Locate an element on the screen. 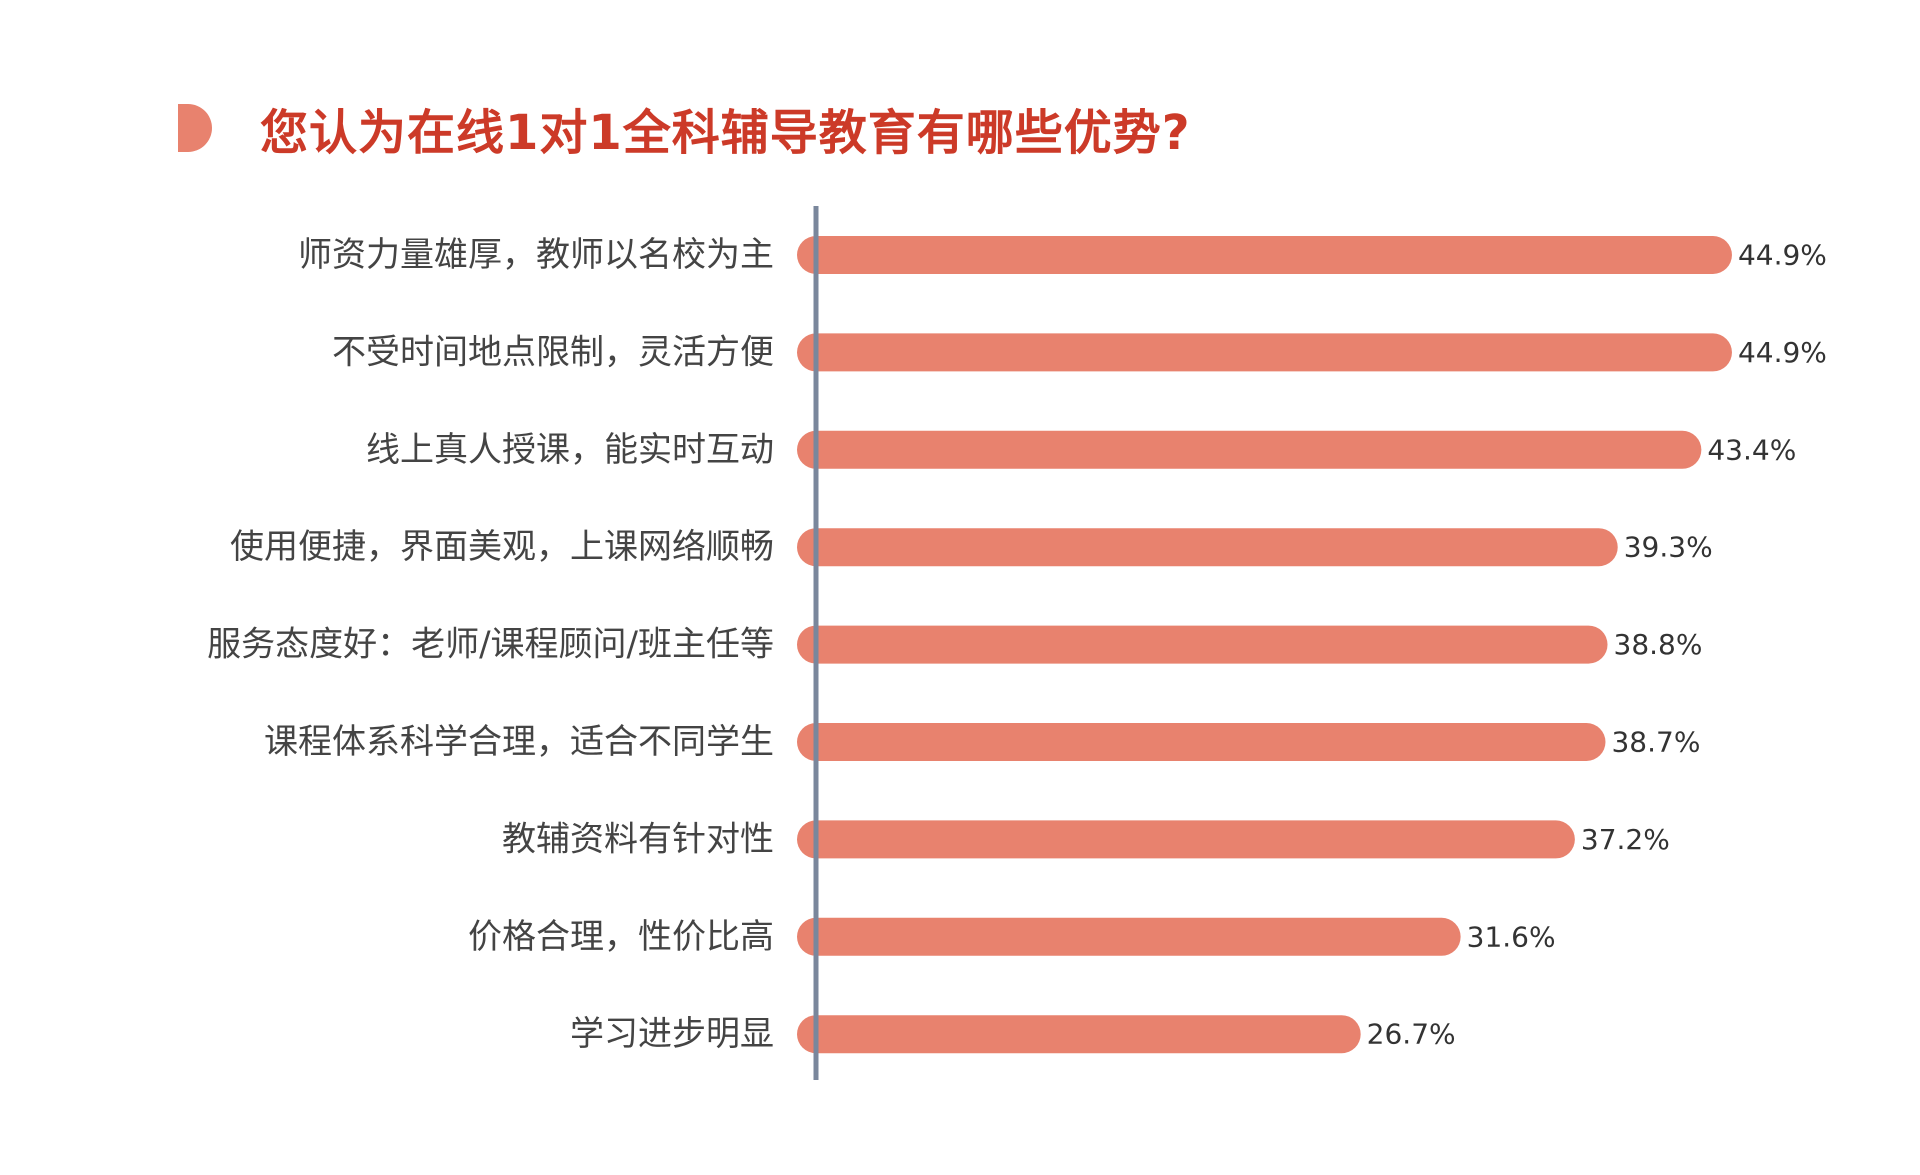 The width and height of the screenshot is (1920, 1175). bar-row: 课程体系科学合理，适合不同学生 38.7% is located at coordinates (982, 742).